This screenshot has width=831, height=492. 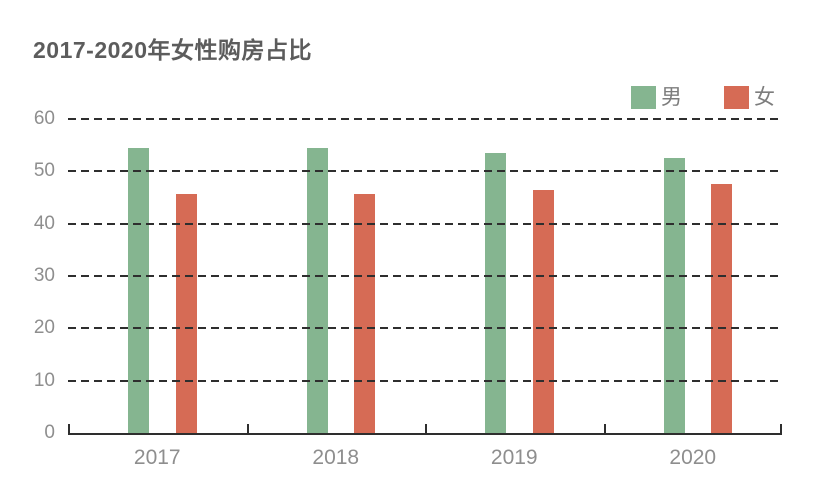 What do you see at coordinates (138, 290) in the screenshot?
I see `bar-男-2017` at bounding box center [138, 290].